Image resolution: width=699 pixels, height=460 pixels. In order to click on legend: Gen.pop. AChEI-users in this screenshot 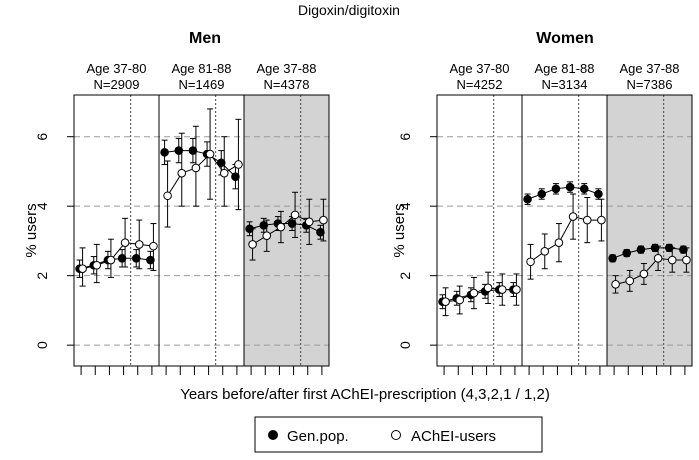, I will do `click(398, 434)`.